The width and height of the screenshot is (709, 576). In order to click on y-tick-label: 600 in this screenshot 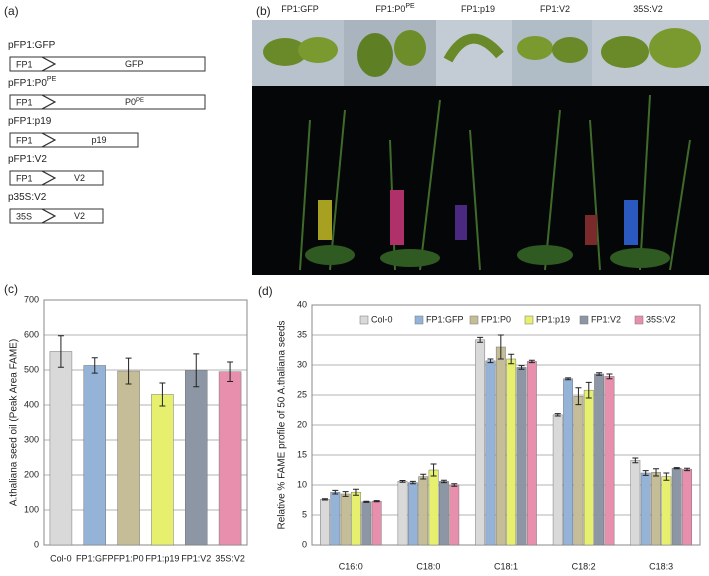, I will do `click(31, 334)`.